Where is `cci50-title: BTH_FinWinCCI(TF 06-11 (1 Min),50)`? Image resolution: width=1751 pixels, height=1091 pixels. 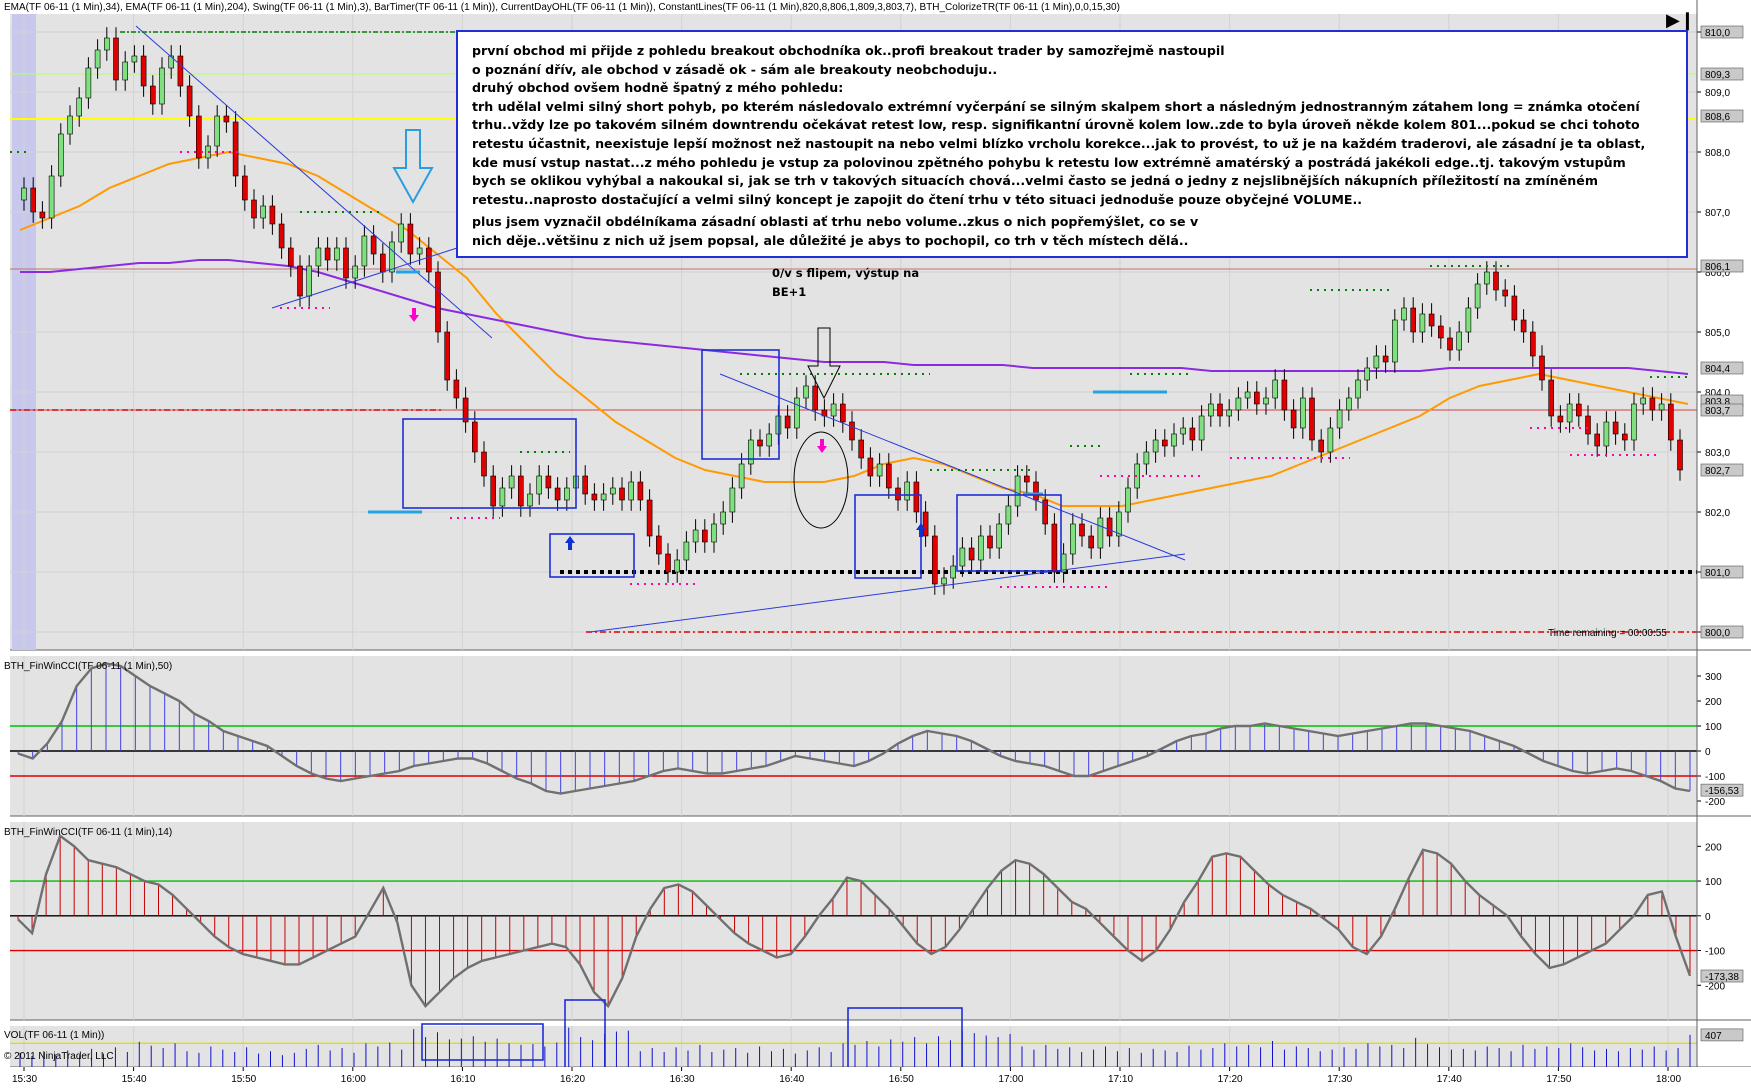
cci50-title: BTH_FinWinCCI(TF 06-11 (1 Min),50) is located at coordinates (88, 666).